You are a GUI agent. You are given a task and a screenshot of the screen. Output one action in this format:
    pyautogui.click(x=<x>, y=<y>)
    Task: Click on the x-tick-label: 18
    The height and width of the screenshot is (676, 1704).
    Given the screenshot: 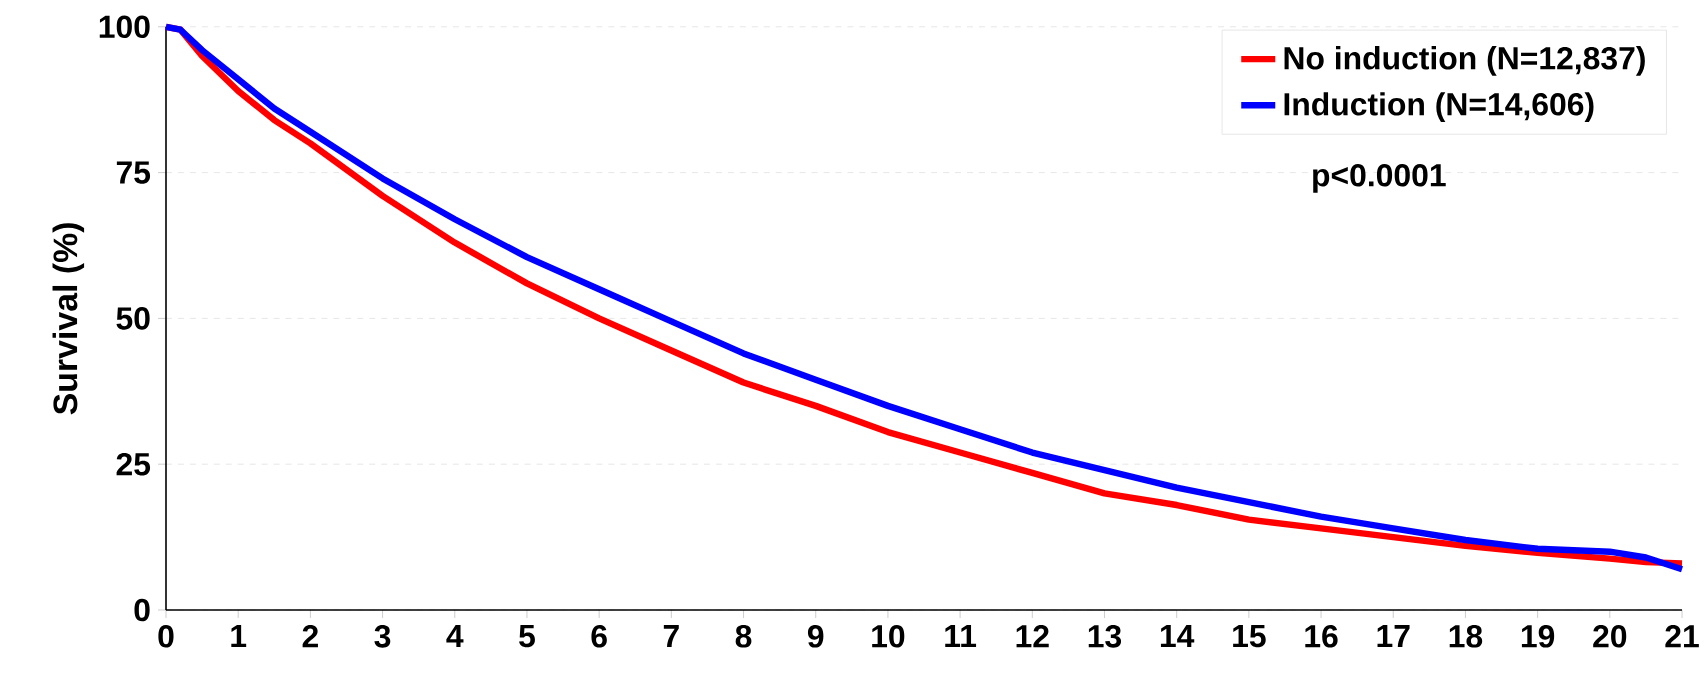 What is the action you would take?
    pyautogui.click(x=1466, y=636)
    